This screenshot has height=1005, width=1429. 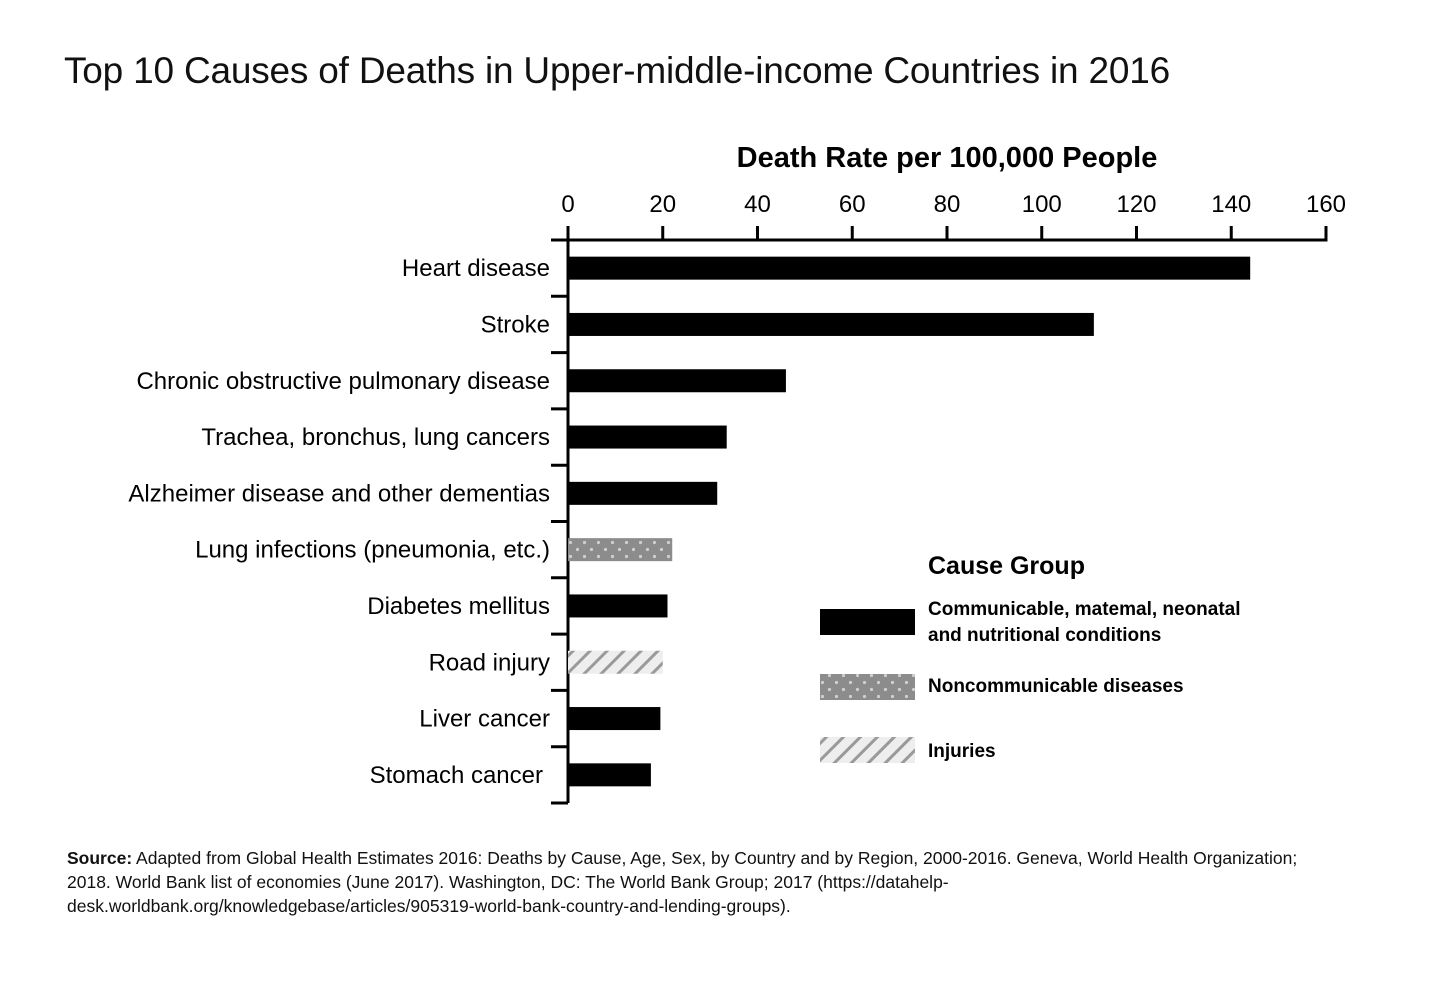 I want to click on x-tick-label-160: 160, so click(x=1326, y=204).